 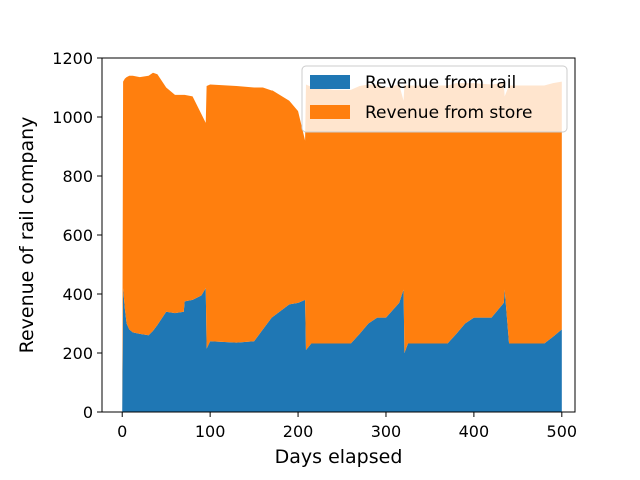 I want to click on x-tick-label: 0, so click(x=122, y=431).